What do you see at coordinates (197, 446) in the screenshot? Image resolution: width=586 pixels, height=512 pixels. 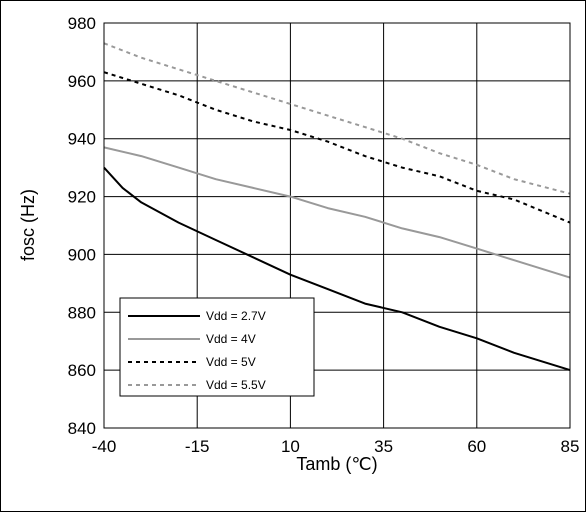 I see `x-tick-label: -15` at bounding box center [197, 446].